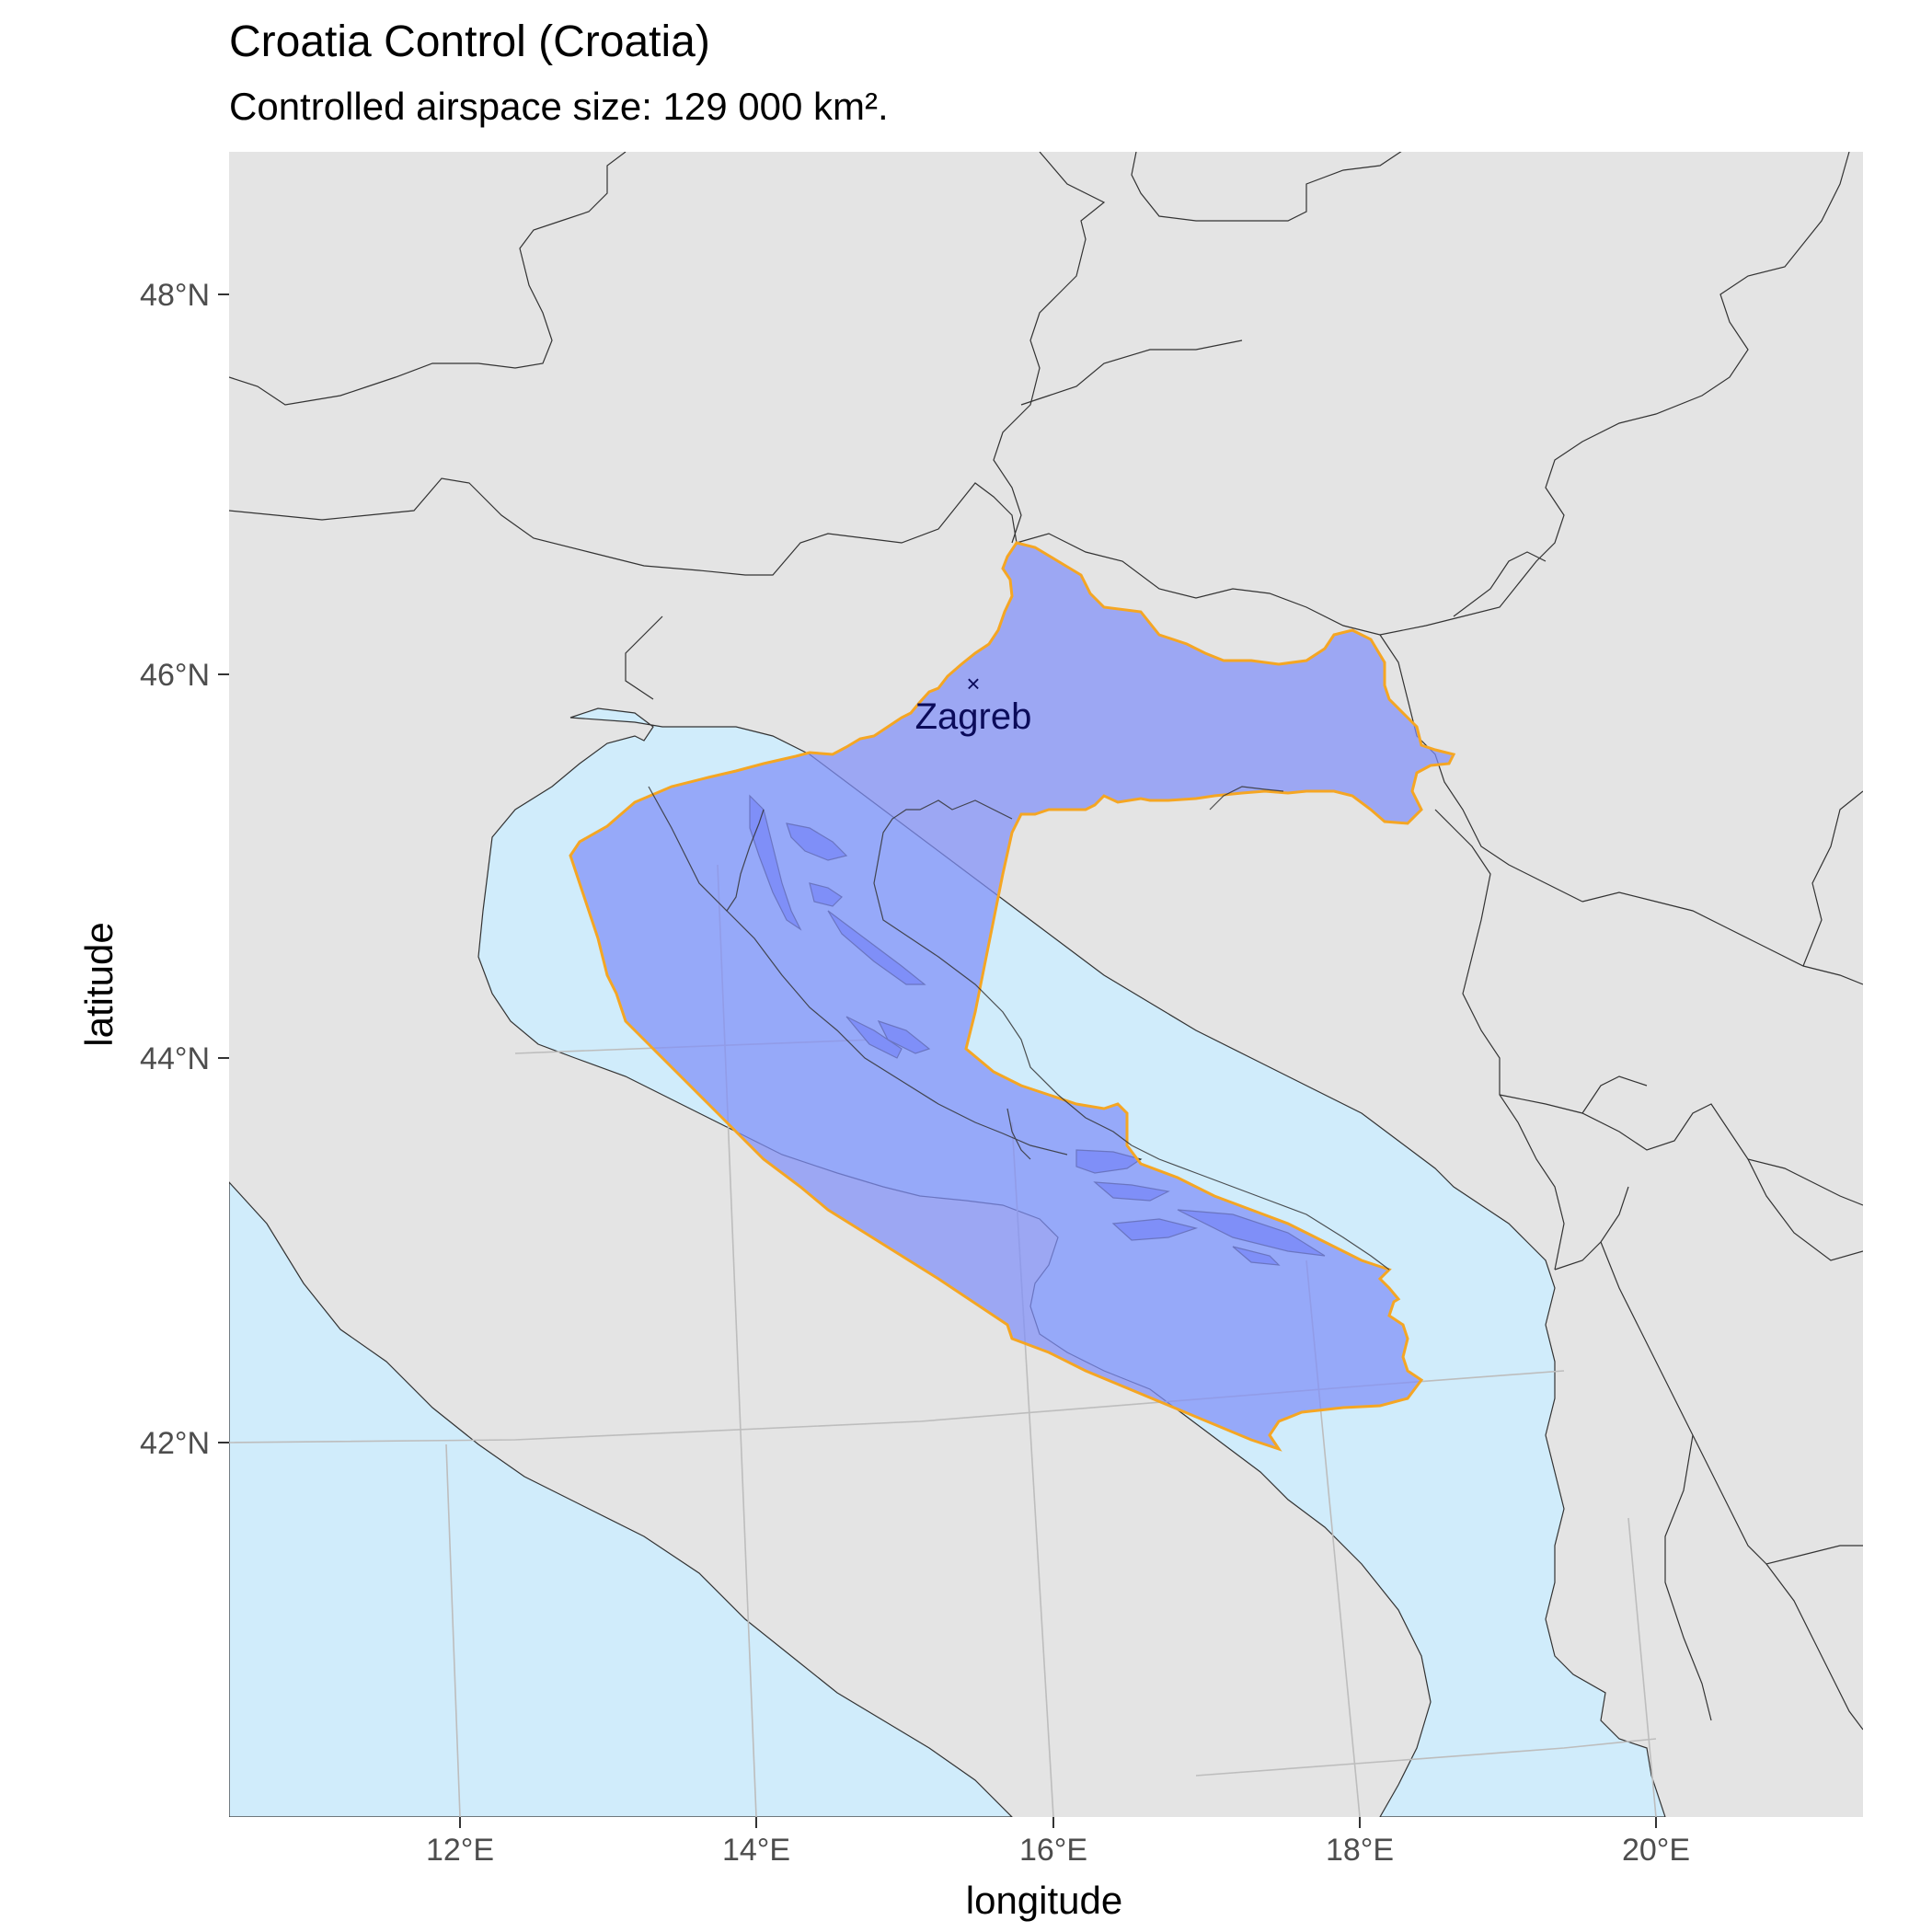  Describe the element at coordinates (469, 41) in the screenshot. I see `map-title: Croatia Control (Croatia)` at that location.